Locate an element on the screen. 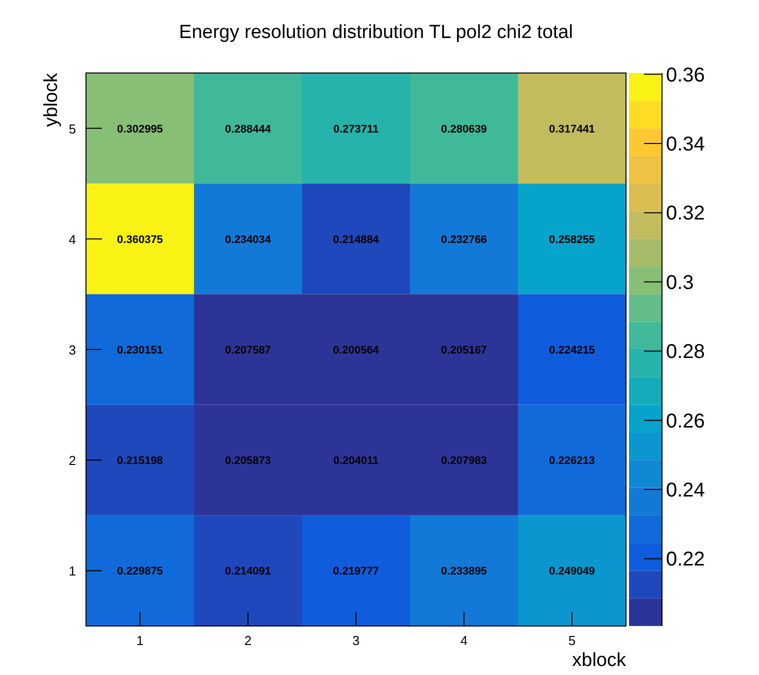 Image resolution: width=759 pixels, height=675 pixels. x-tick-label: 1 is located at coordinates (140, 640).